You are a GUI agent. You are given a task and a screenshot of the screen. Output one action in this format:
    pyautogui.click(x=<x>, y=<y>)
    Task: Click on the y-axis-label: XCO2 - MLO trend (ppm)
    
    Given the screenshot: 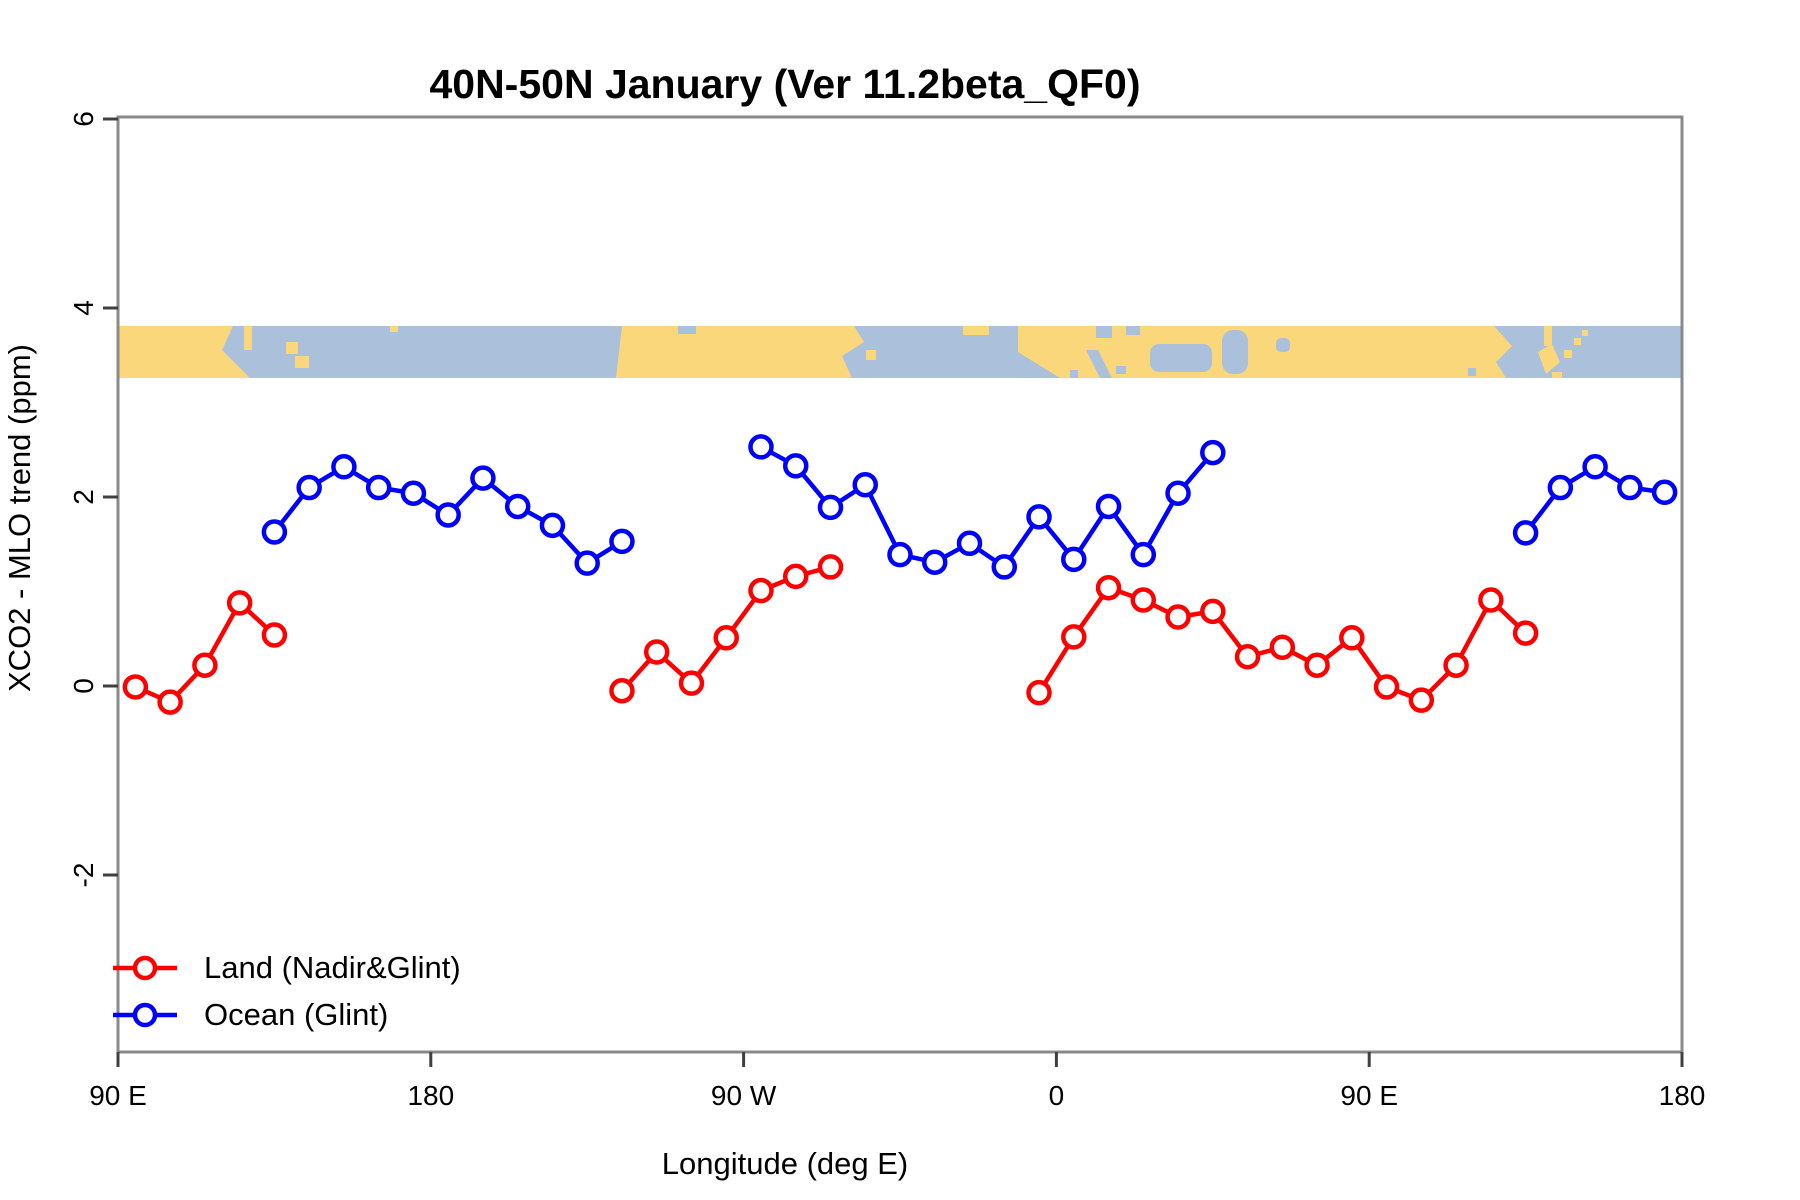 What is the action you would take?
    pyautogui.click(x=19, y=518)
    